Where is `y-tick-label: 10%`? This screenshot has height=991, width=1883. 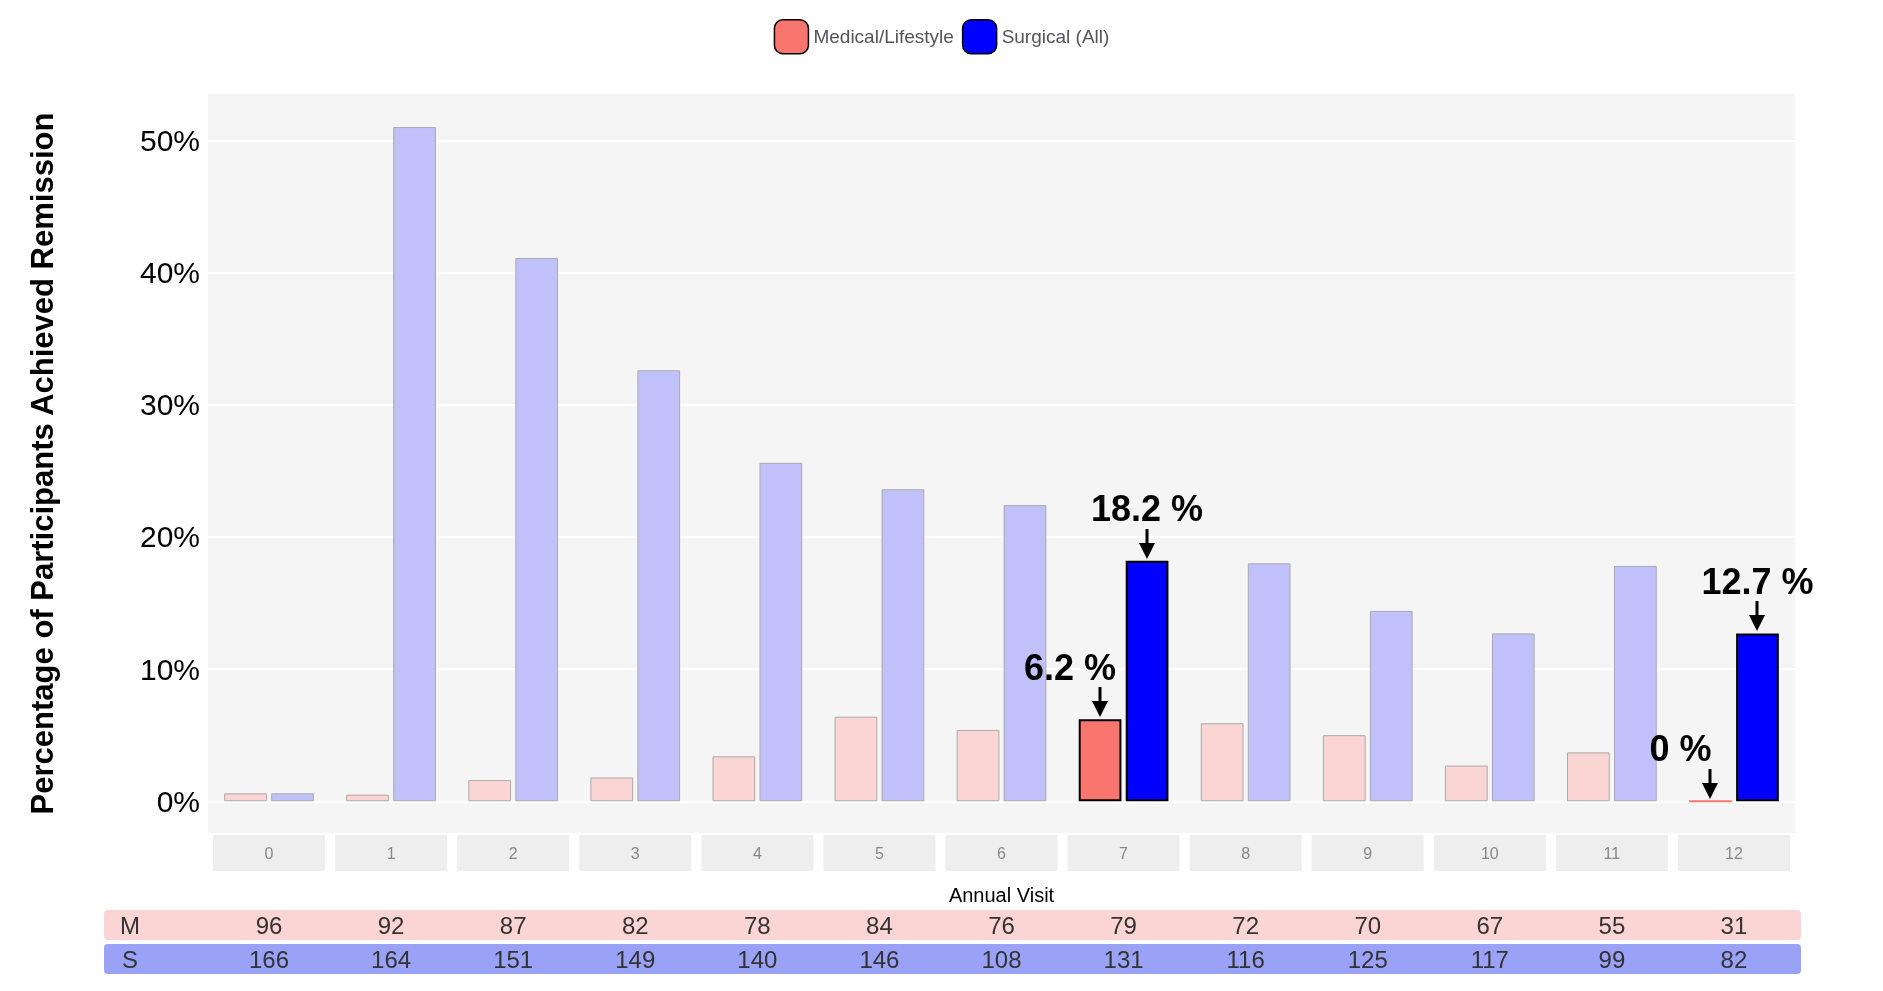
y-tick-label: 10% is located at coordinates (169, 669).